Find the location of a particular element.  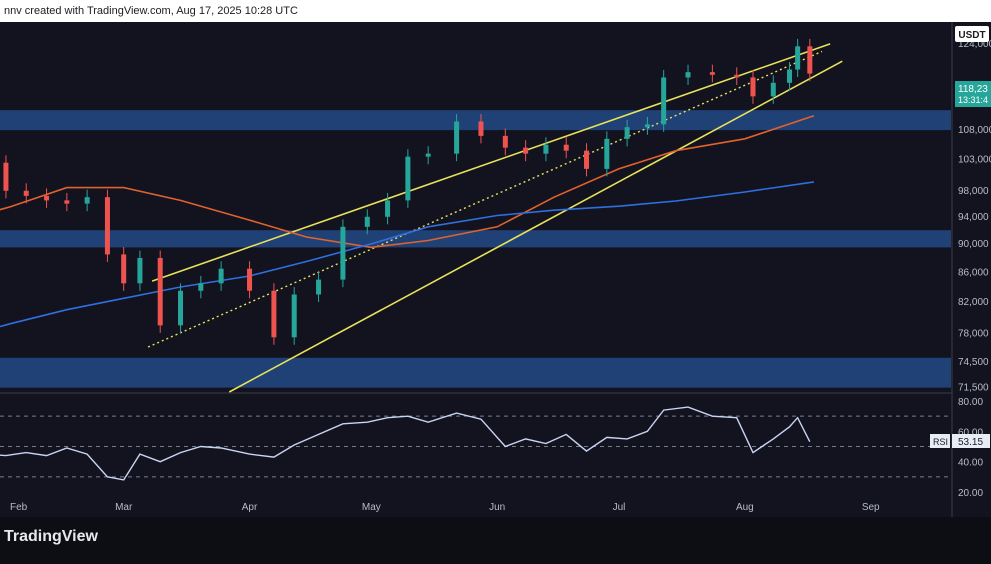

rsi-value-label: 53.15 is located at coordinates (970, 442).